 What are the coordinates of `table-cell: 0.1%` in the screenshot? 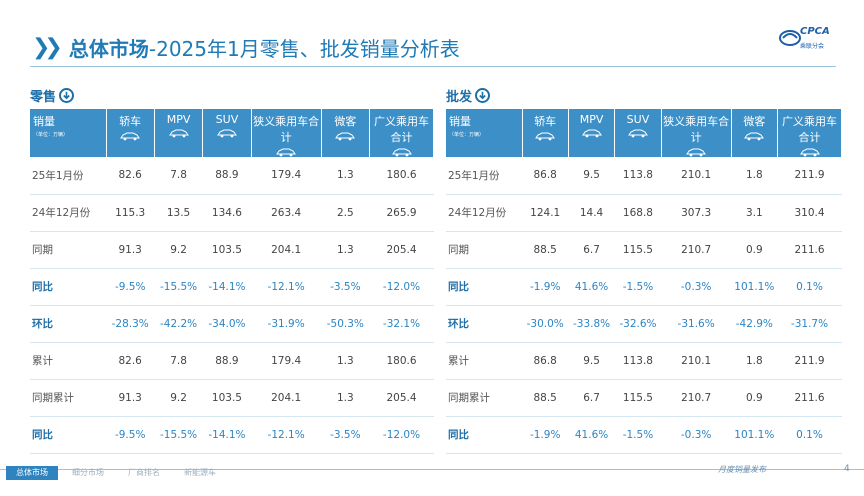 It's located at (809, 435).